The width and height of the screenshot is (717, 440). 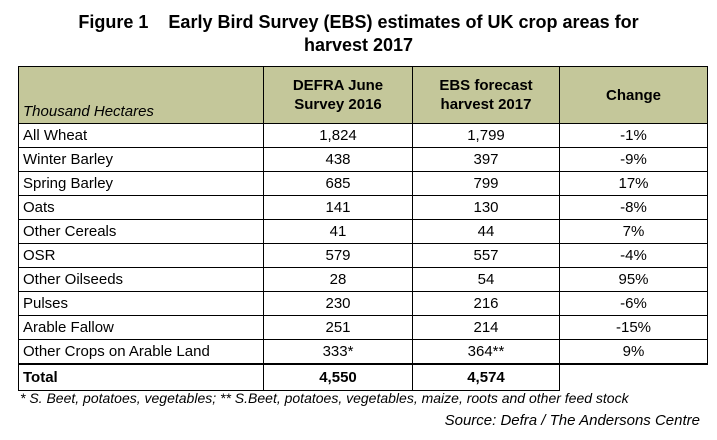 What do you see at coordinates (141, 159) in the screenshot?
I see `crop-name: Winter Barley` at bounding box center [141, 159].